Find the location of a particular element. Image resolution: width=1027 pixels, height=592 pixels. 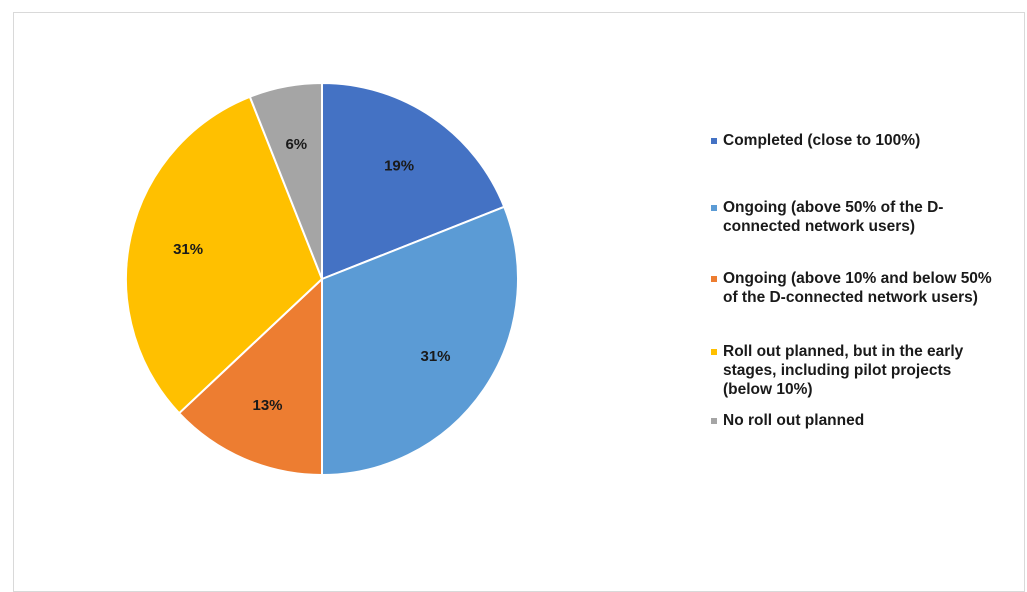

legend-swatch-no-roll-out is located at coordinates (714, 421).